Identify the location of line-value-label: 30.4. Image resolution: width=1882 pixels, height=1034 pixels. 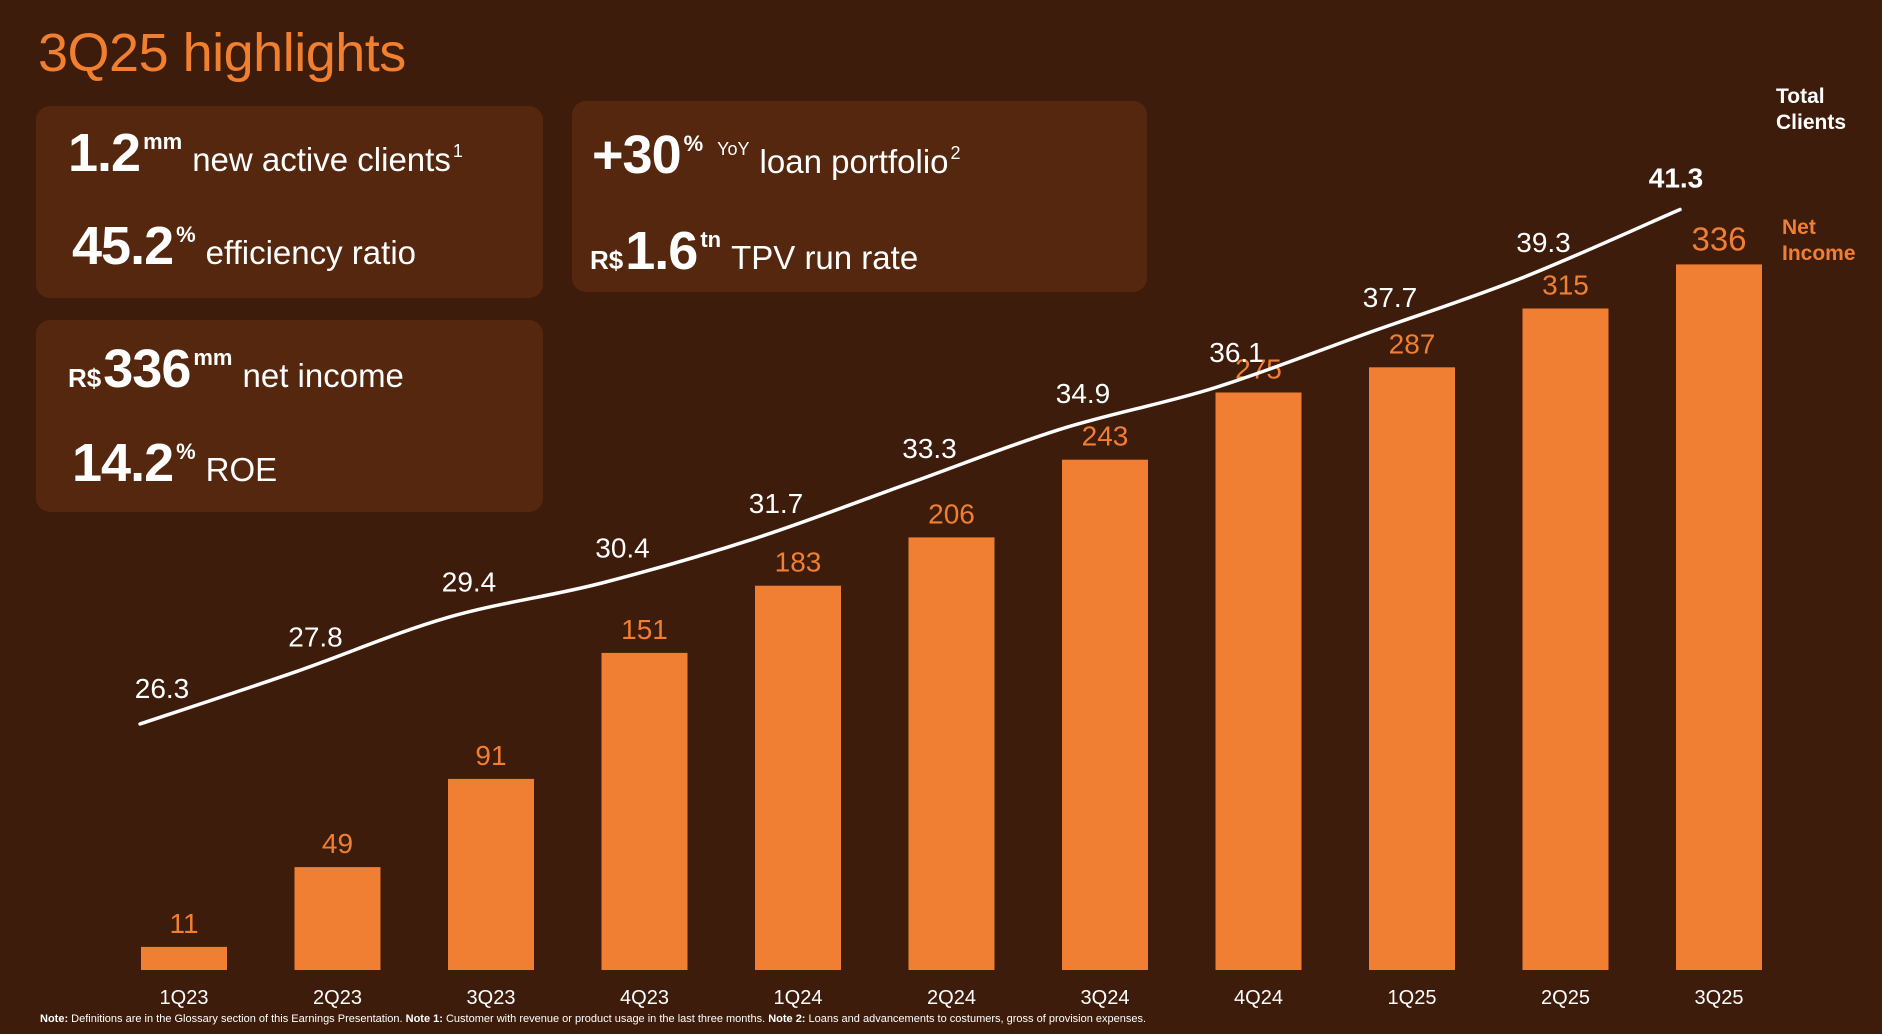
(622, 547).